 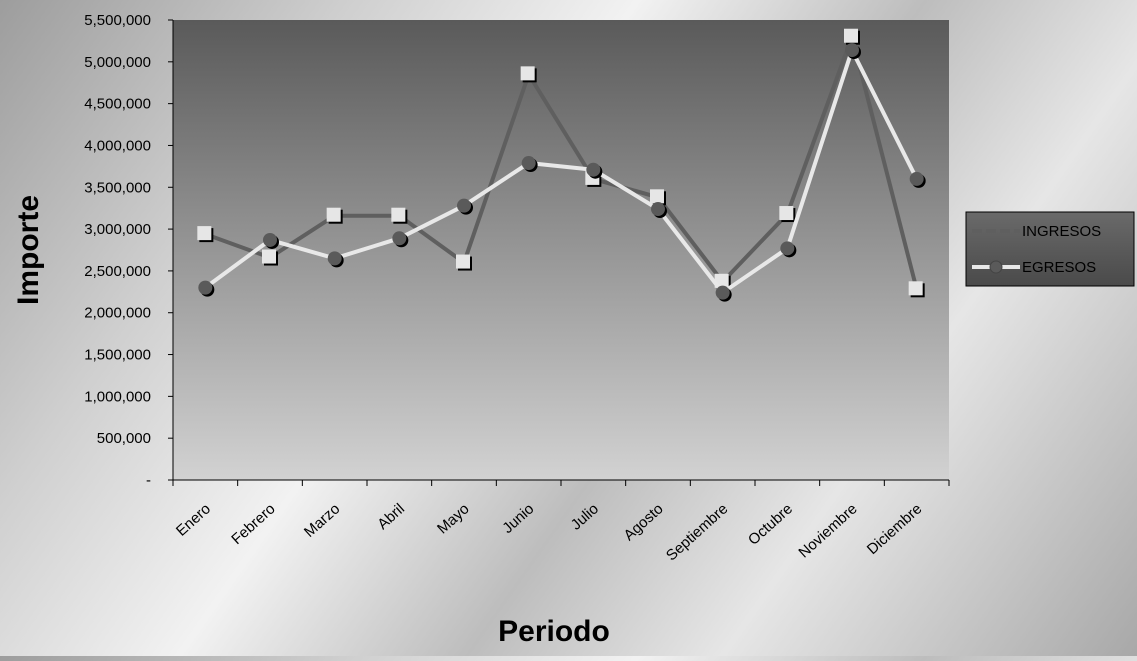 I want to click on legend: INGRESOS EGRESOS, so click(x=1050, y=249).